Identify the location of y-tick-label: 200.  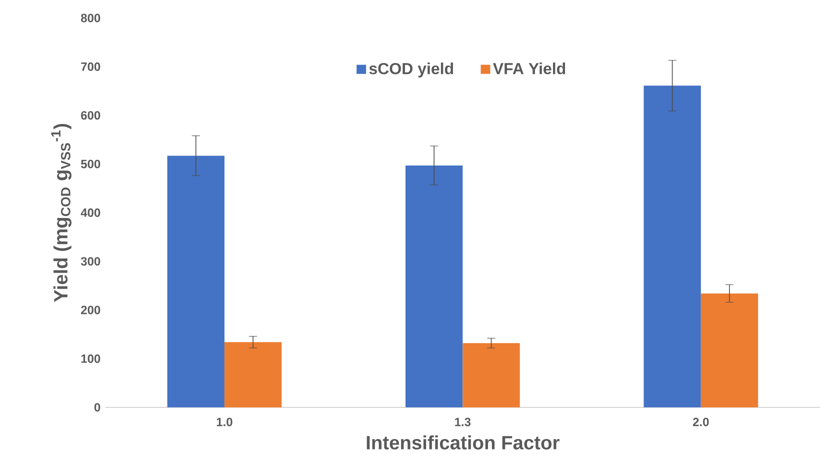
(90, 310).